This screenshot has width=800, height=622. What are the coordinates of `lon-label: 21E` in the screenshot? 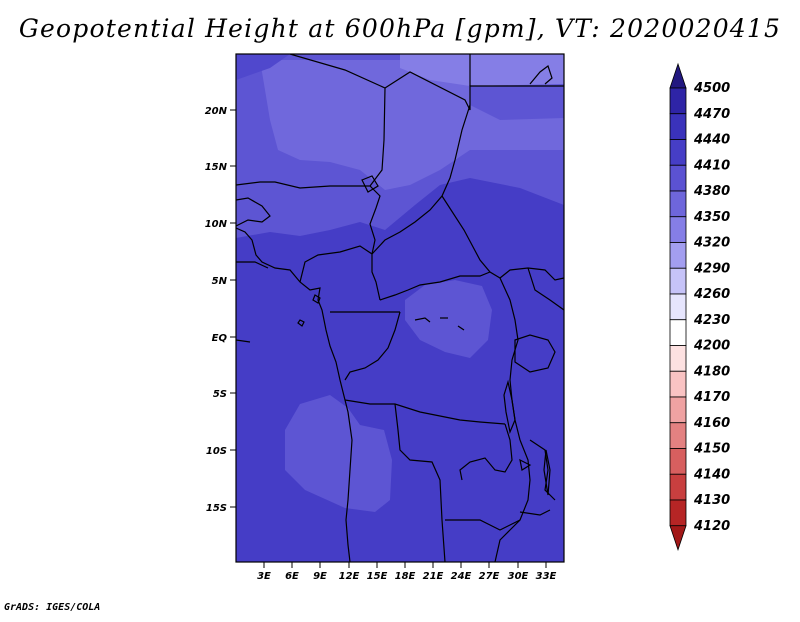 It's located at (433, 576).